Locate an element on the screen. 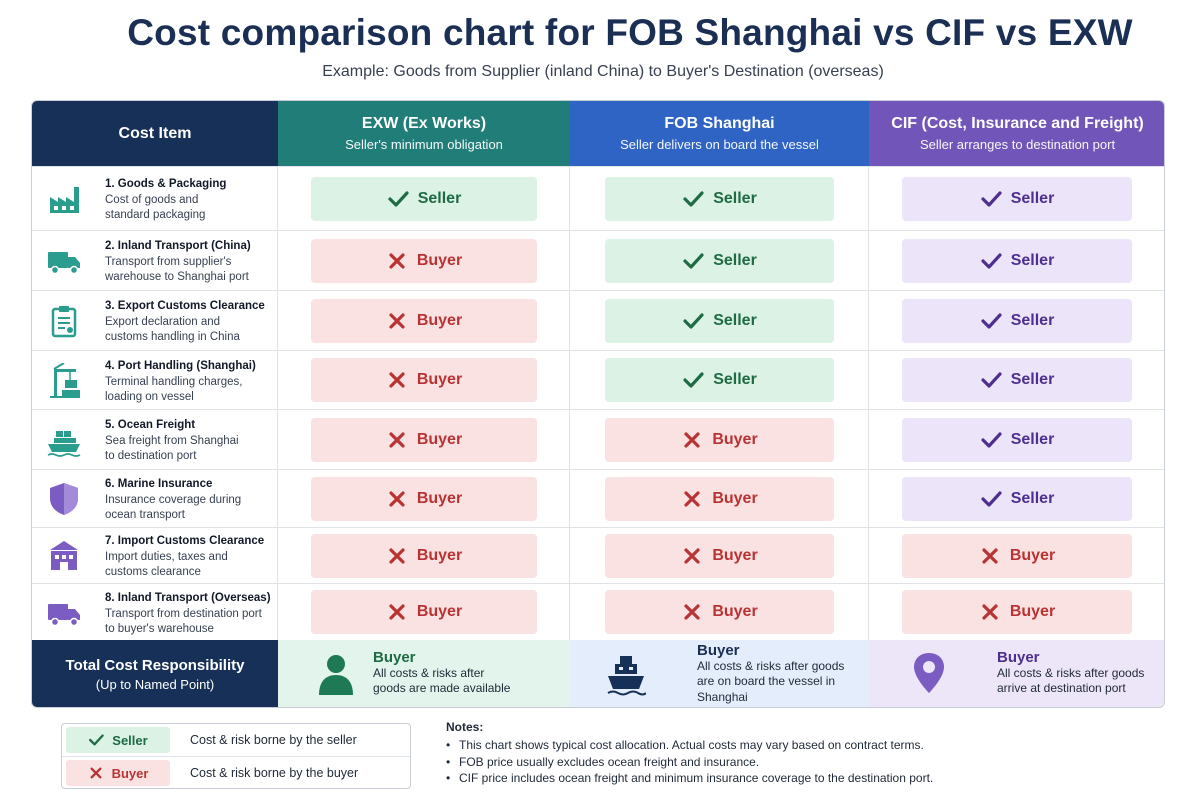 The image size is (1200, 800). total-exw-line2: goods are made available is located at coordinates (442, 688).